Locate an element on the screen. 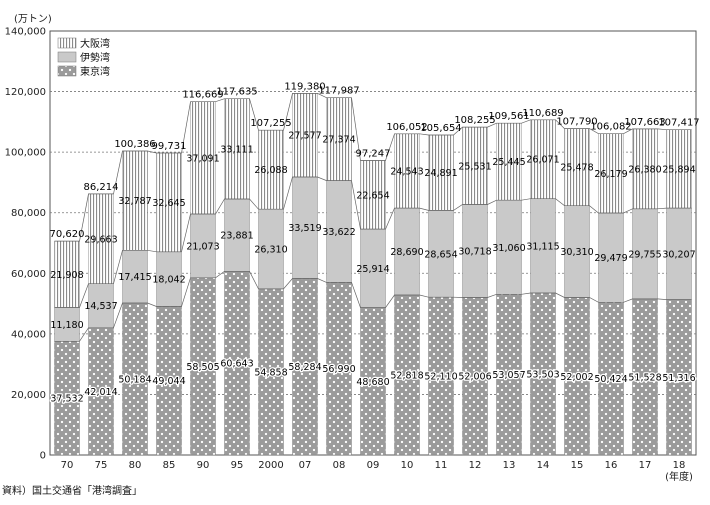 The image size is (710, 505). segment-value-label: 33,622 is located at coordinates (338, 232).